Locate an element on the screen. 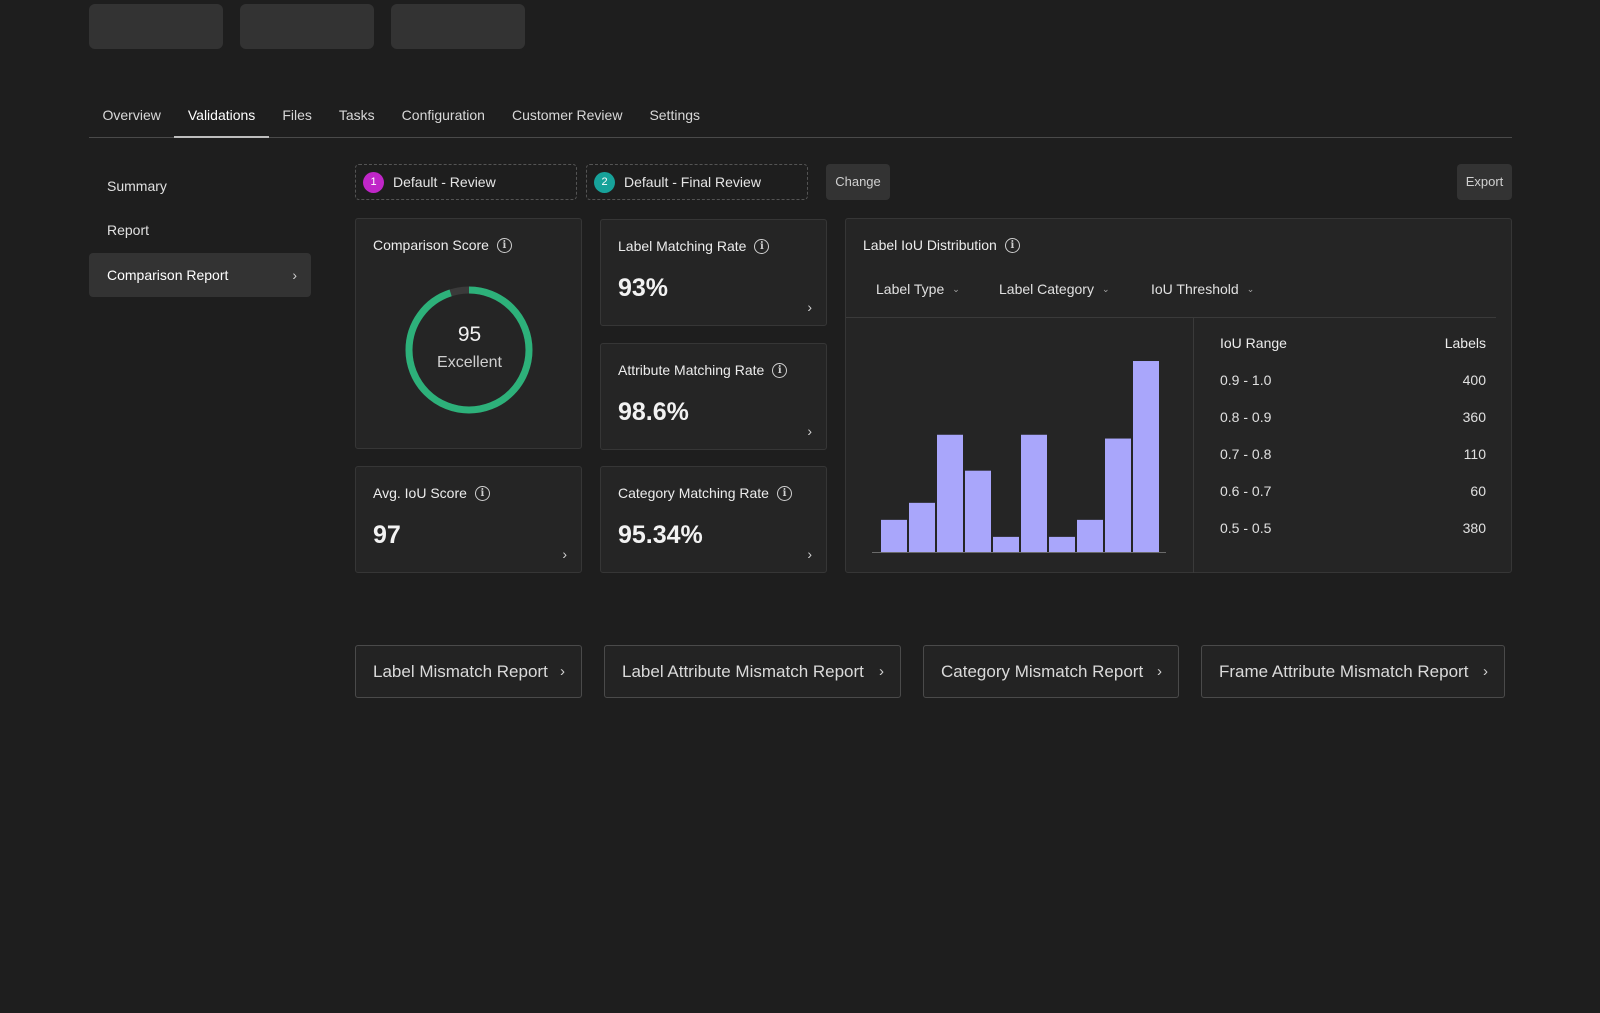 The image size is (1600, 1013). iou-range-cell: 0.7 - 0.8 is located at coordinates (1246, 454).